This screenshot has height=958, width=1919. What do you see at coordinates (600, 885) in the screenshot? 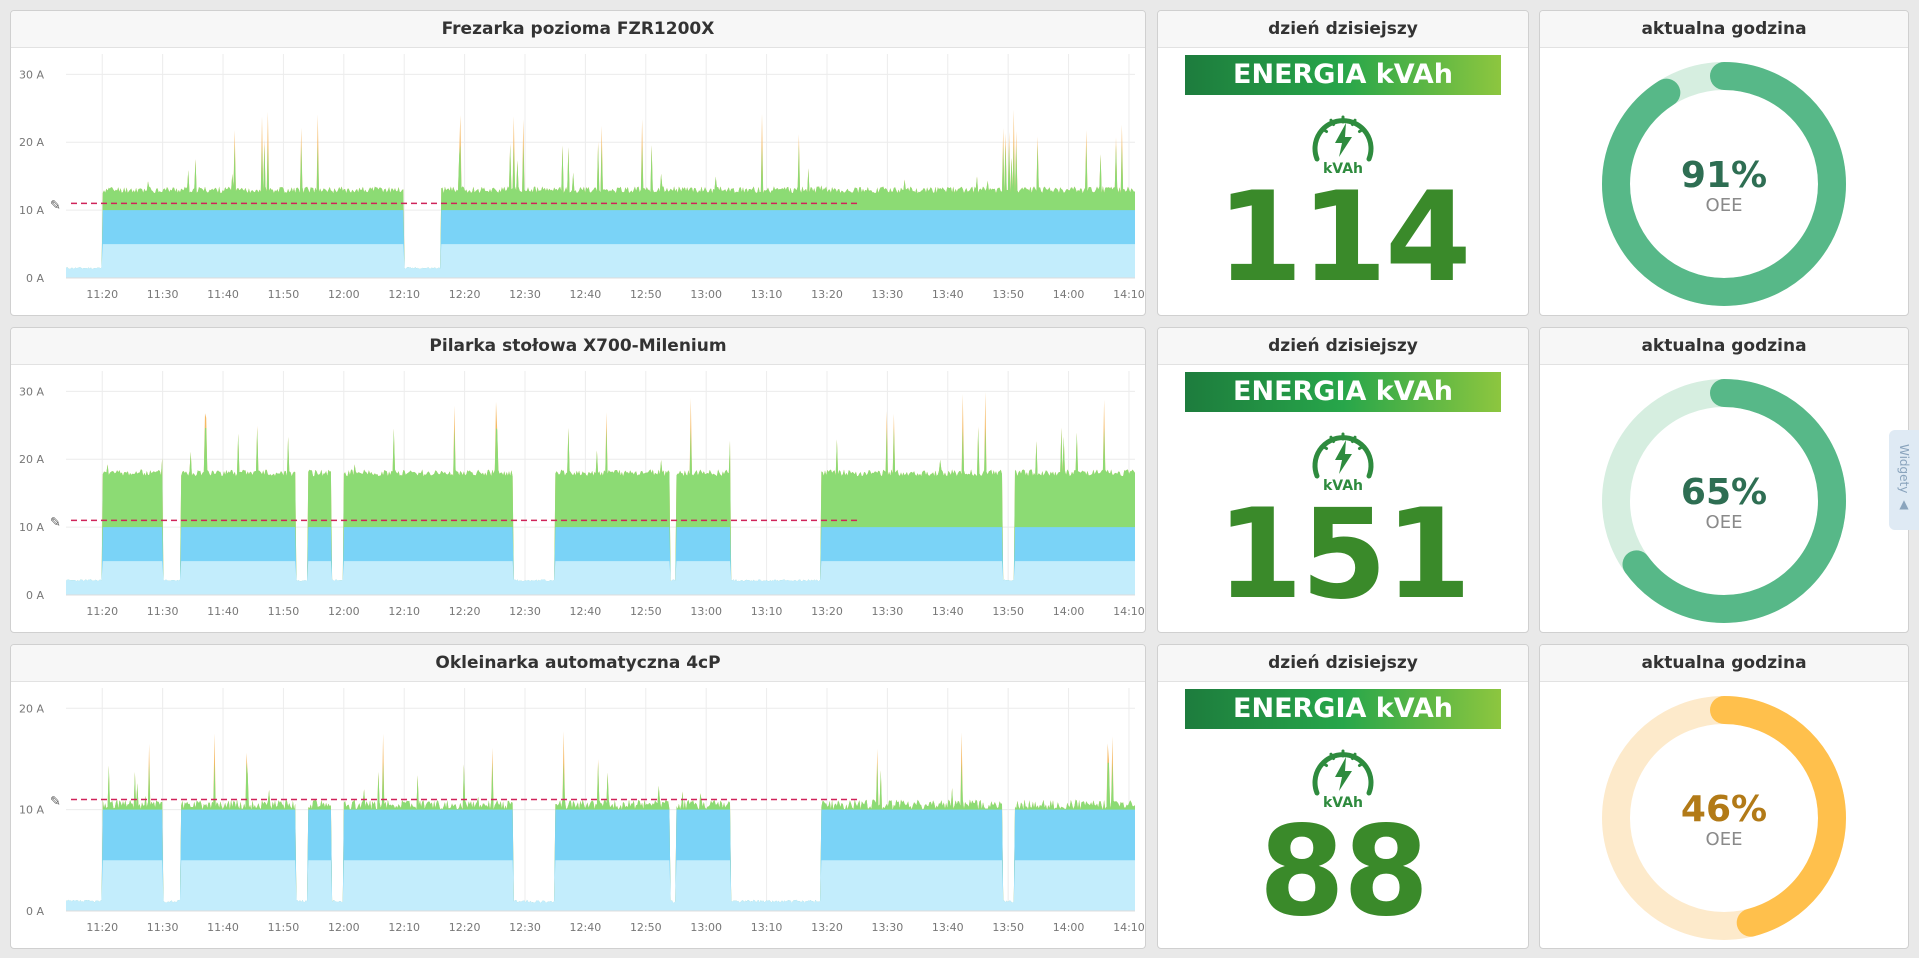
I see `series-base-area` at bounding box center [600, 885].